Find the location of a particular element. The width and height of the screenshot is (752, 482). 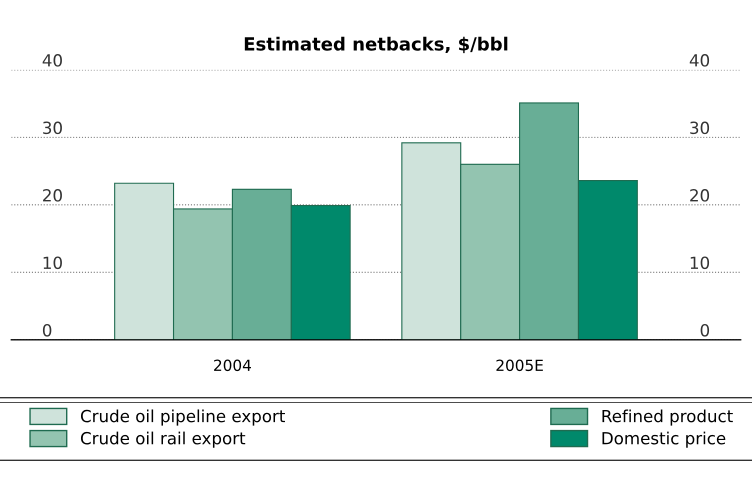

y-tick-label: 20 is located at coordinates (52, 195).